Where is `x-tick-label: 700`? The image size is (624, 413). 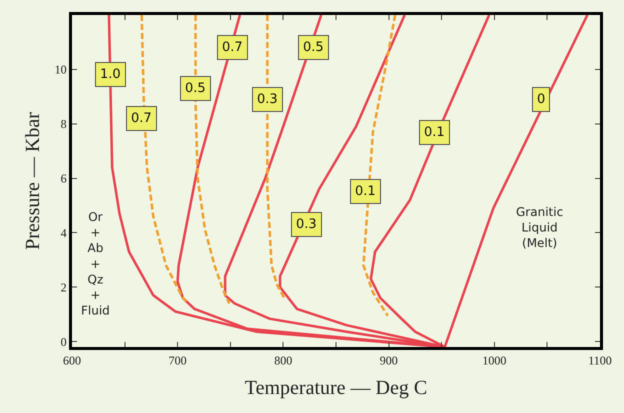 x-tick-label: 700 is located at coordinates (177, 360).